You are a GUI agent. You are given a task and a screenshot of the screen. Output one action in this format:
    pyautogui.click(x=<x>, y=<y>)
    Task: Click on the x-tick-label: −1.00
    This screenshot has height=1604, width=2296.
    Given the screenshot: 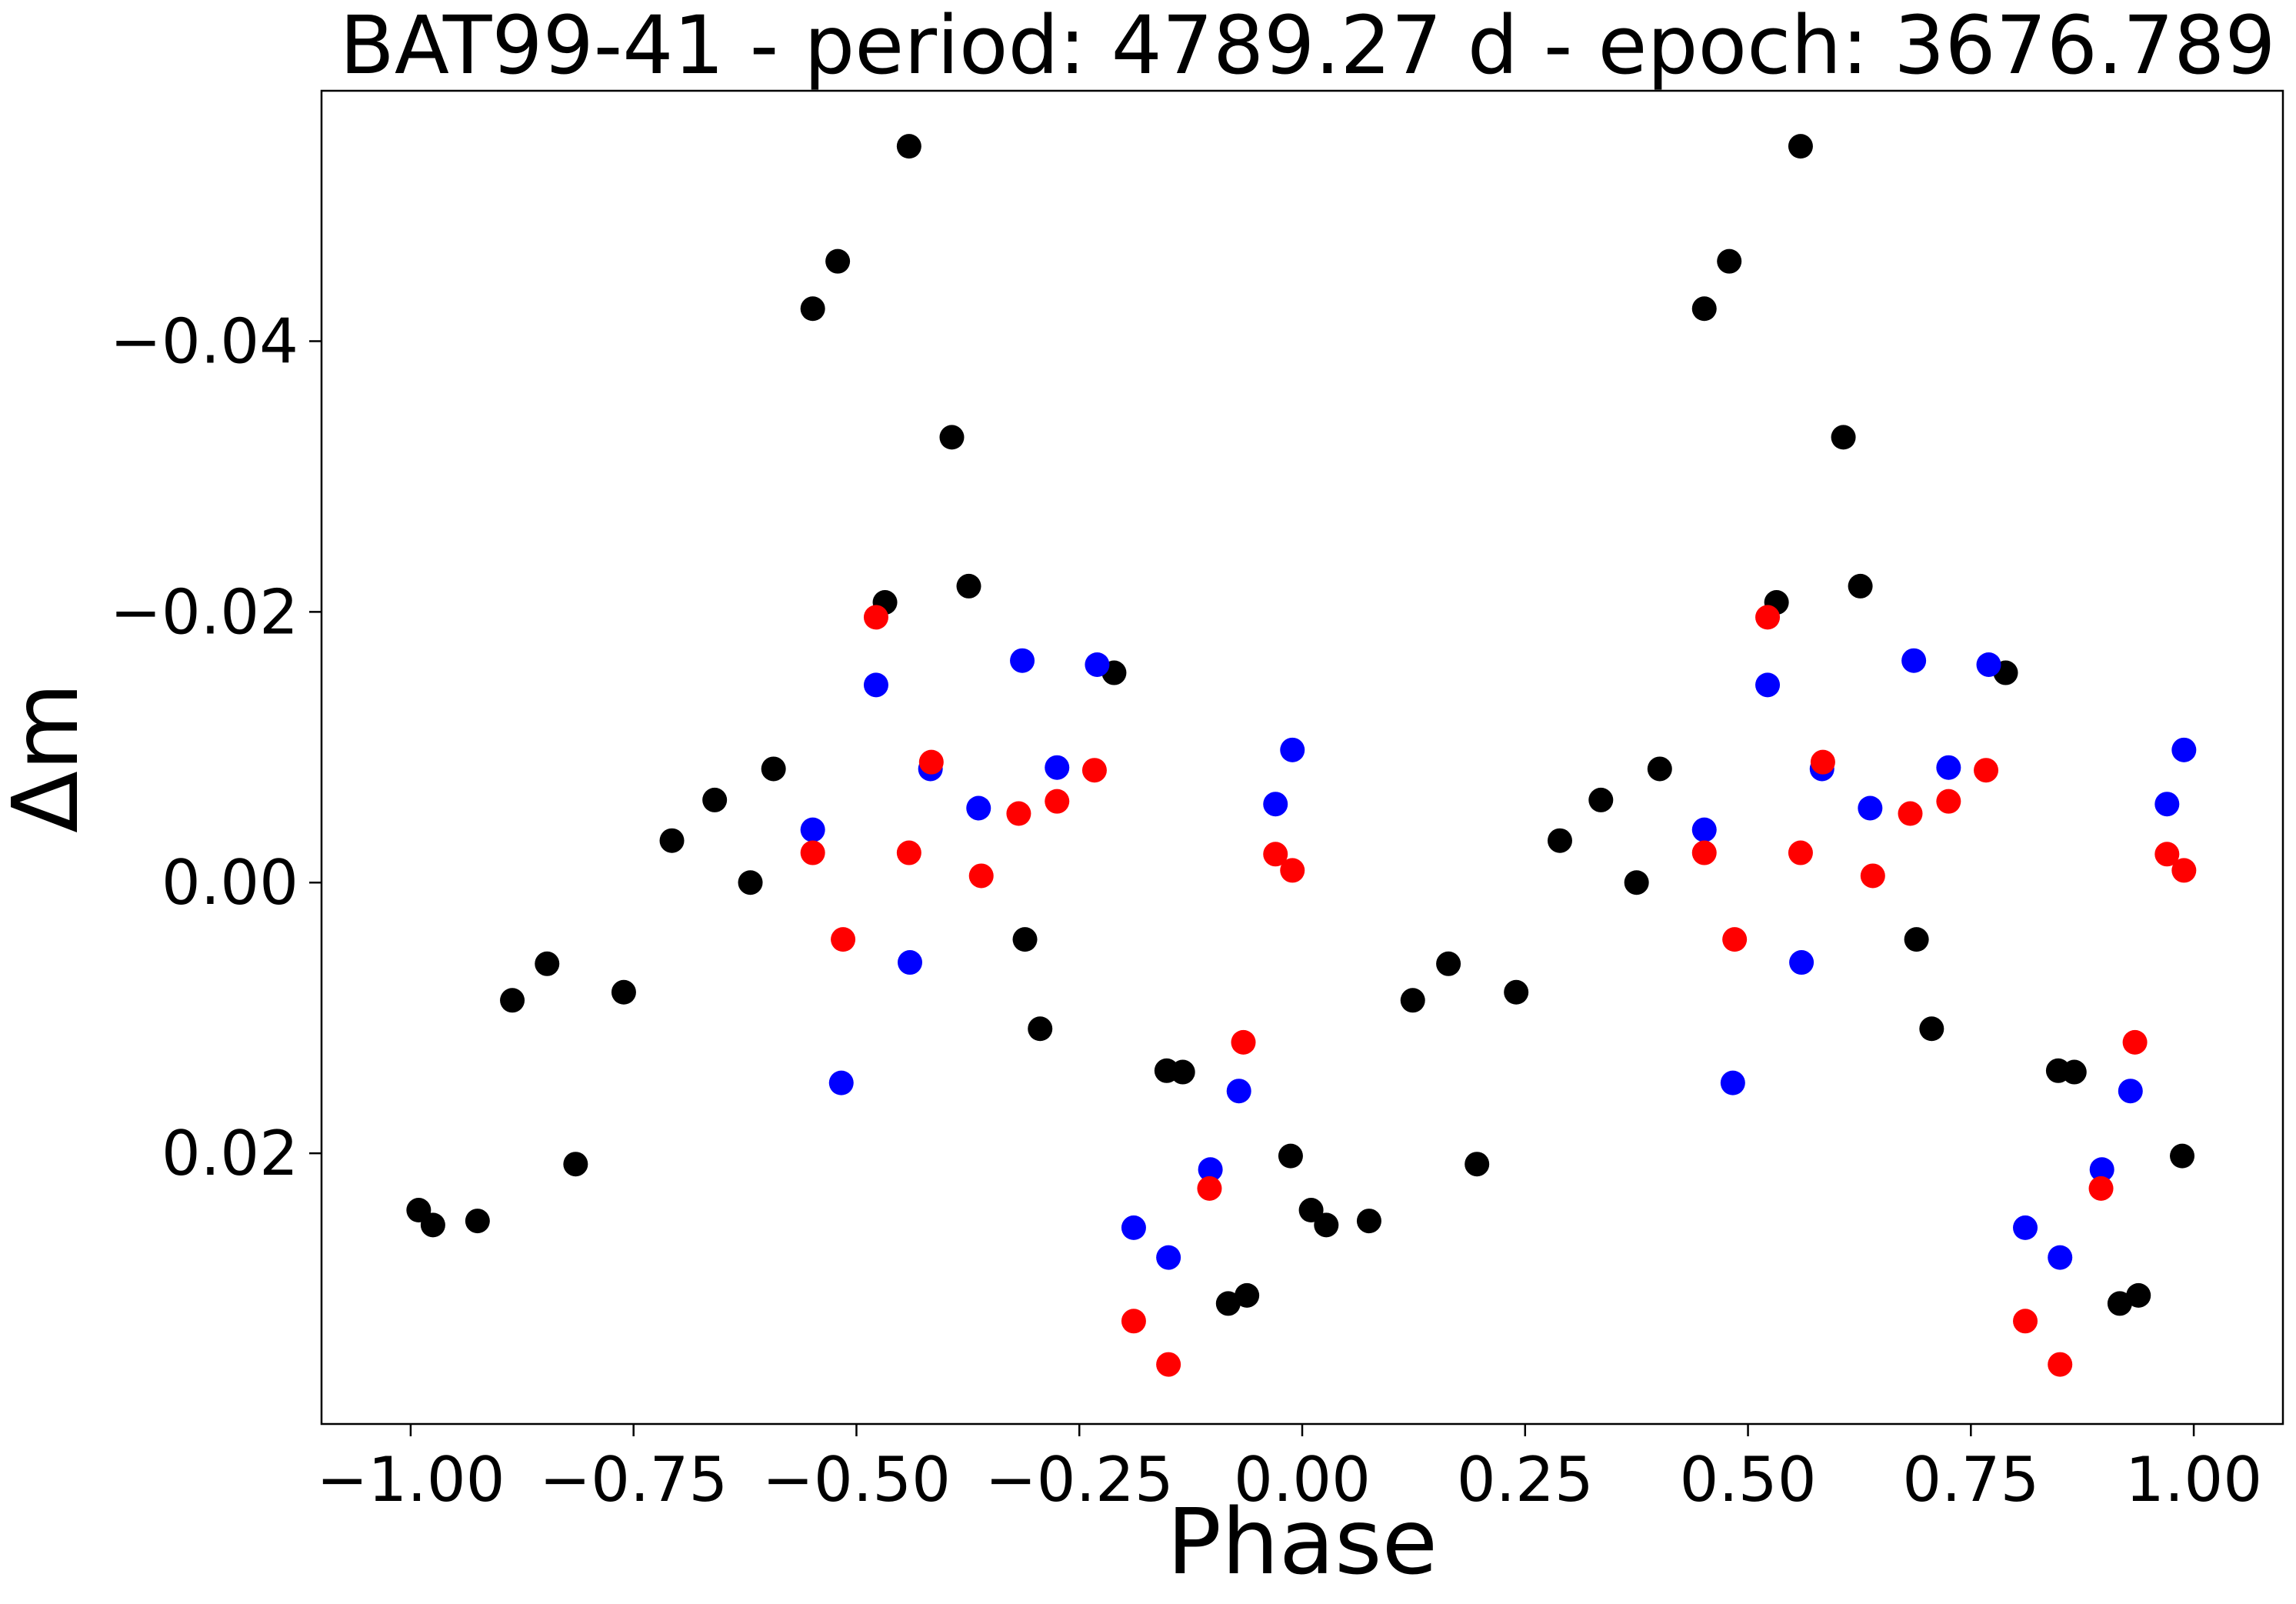 What is the action you would take?
    pyautogui.click(x=411, y=1480)
    